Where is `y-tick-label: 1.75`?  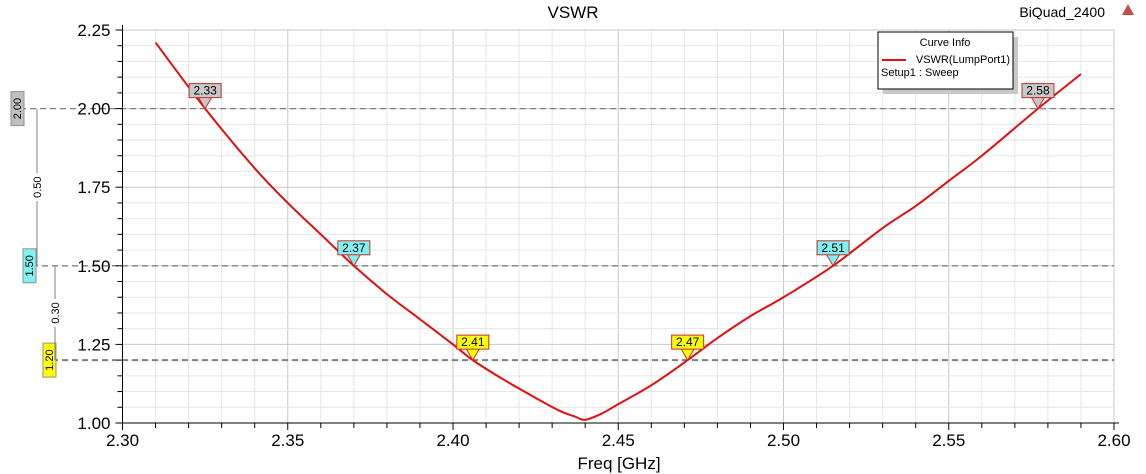
y-tick-label: 1.75 is located at coordinates (93, 187).